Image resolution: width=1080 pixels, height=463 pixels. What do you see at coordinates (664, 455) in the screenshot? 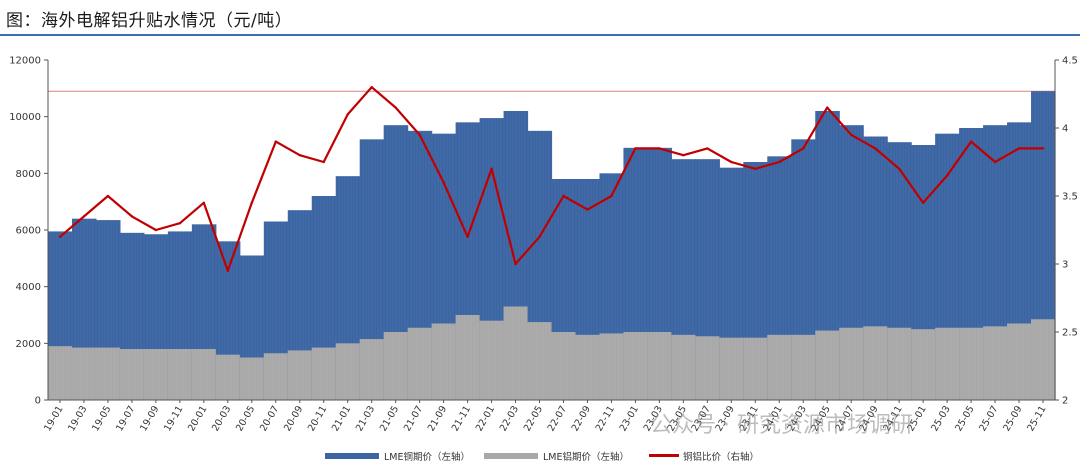
I see `legend-swatch-ratio` at bounding box center [664, 455].